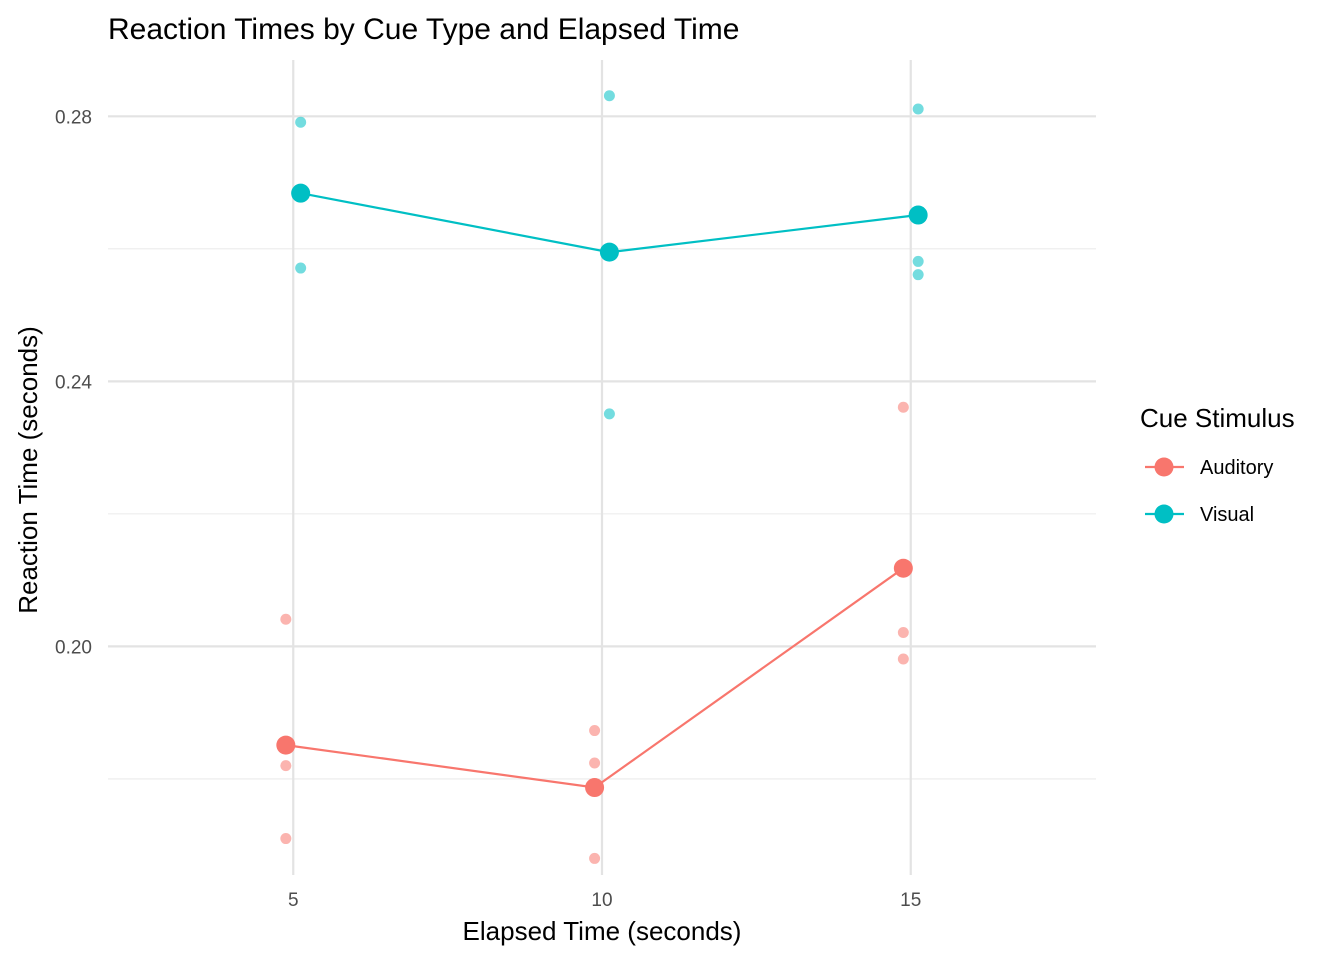 Image resolution: width=1344 pixels, height=965 pixels. Describe the element at coordinates (73, 382) in the screenshot. I see `y-tick-label: 0.24` at that location.